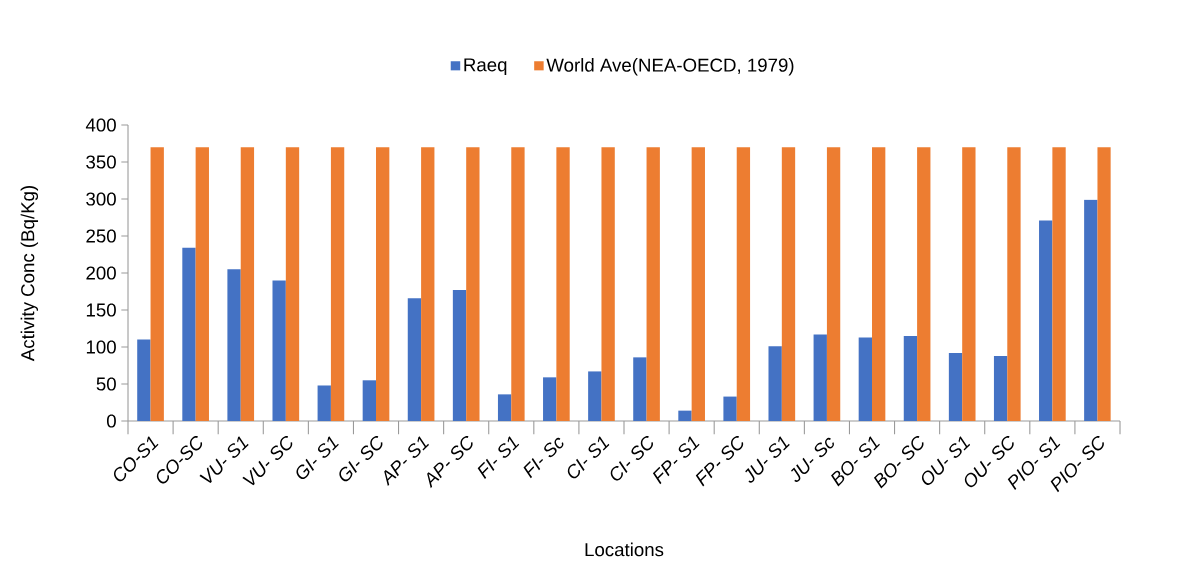 This screenshot has width=1184, height=561. What do you see at coordinates (588, 457) in the screenshot?
I see `x-tick-label: CI- S1` at bounding box center [588, 457].